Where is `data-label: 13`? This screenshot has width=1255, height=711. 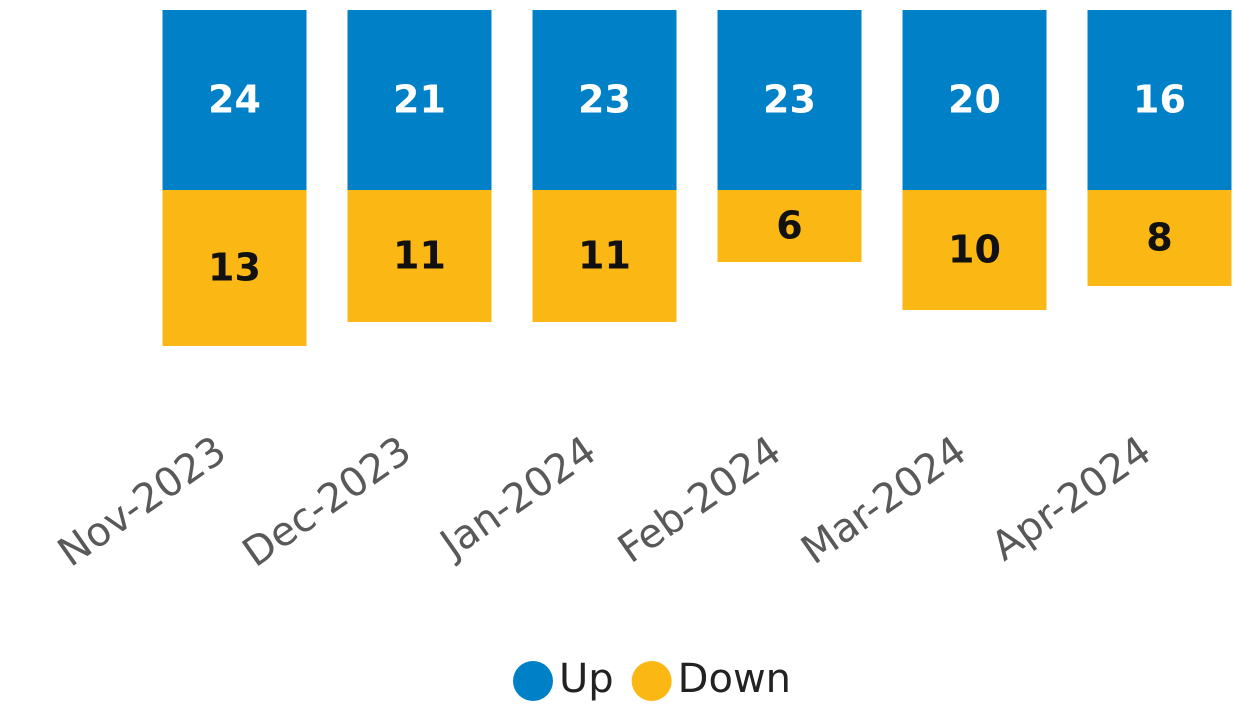 data-label: 13 is located at coordinates (234, 268).